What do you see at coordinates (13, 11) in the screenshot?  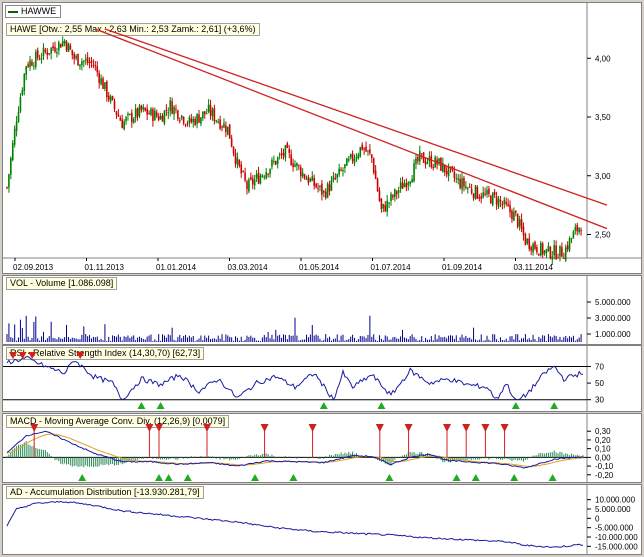 I see `legend-line-icon` at bounding box center [13, 11].